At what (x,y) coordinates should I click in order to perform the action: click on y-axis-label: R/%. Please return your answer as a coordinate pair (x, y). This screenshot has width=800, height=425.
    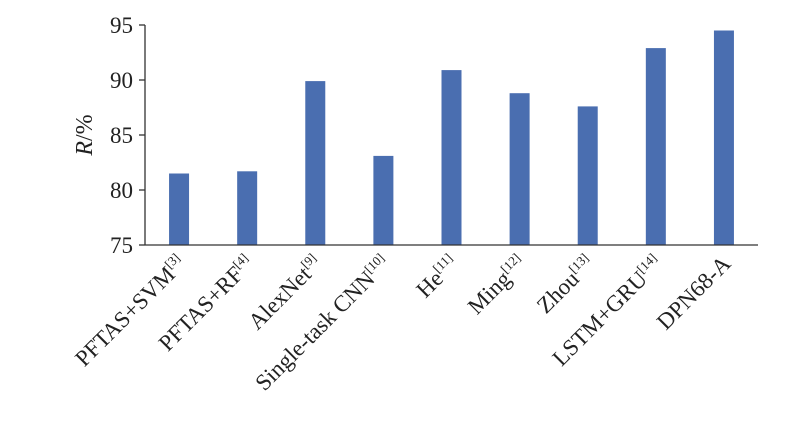
    Looking at the image, I should click on (85, 135).